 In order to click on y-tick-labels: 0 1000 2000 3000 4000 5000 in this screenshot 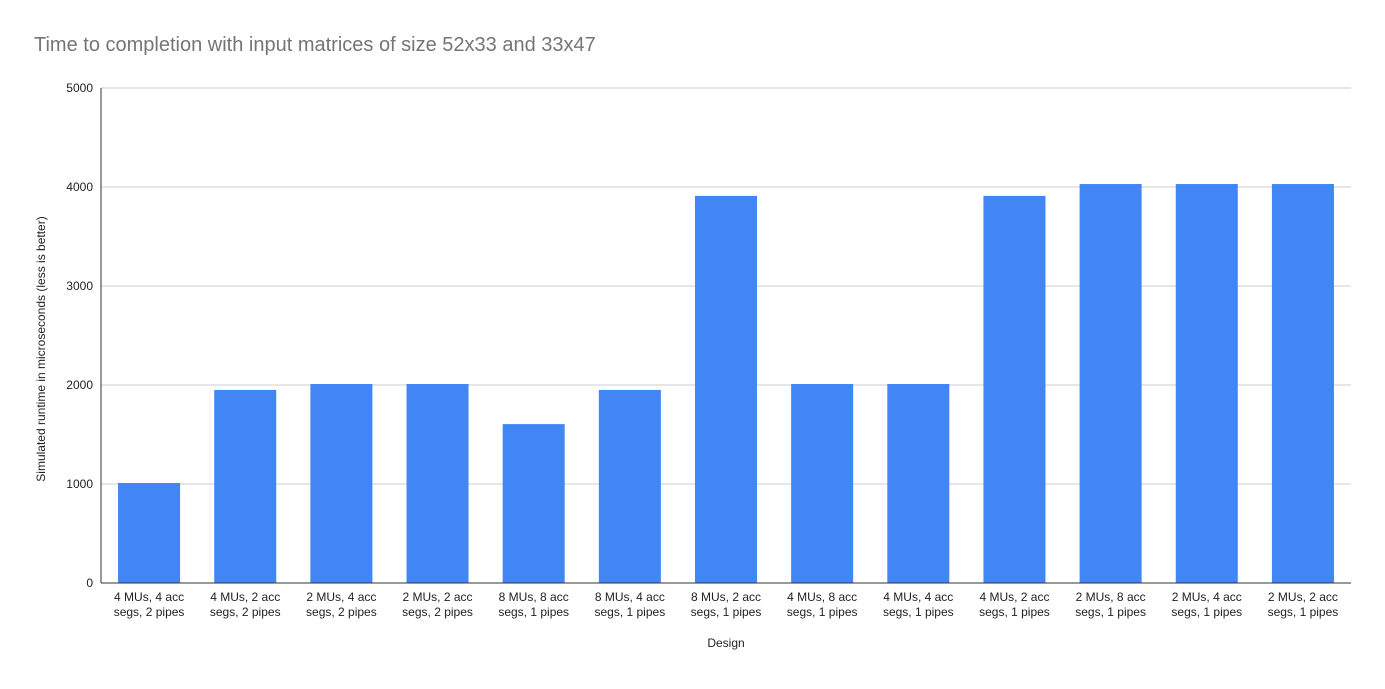, I will do `click(79, 335)`.